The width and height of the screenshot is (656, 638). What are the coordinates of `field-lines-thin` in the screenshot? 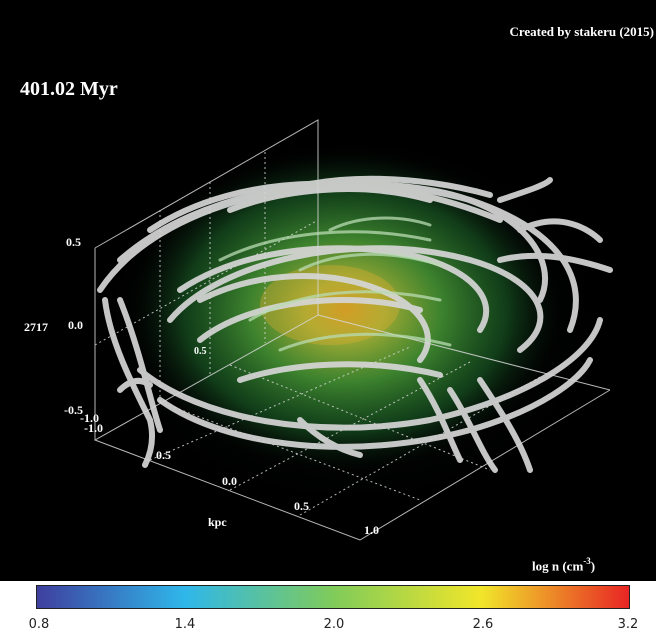 It's located at (335, 284).